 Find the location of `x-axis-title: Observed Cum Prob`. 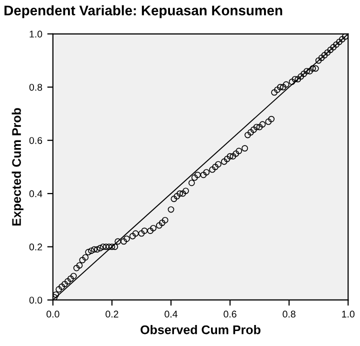

x-axis-title: Observed Cum Prob is located at coordinates (200, 329).